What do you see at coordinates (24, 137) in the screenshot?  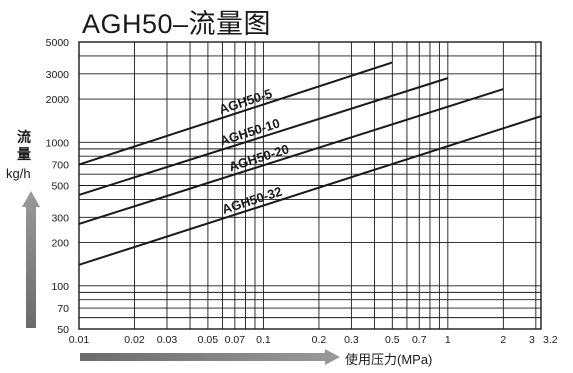 I see `y-axis-label-line1: 流` at bounding box center [24, 137].